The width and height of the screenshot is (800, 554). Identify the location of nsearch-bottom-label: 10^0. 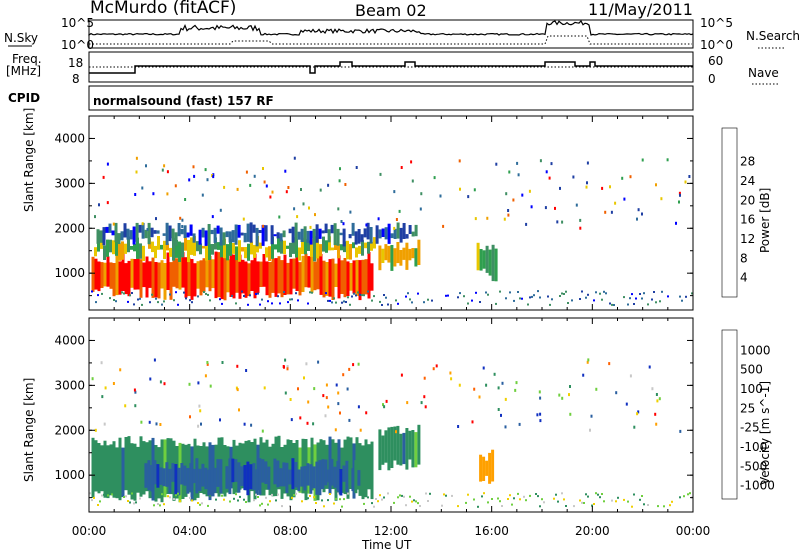
(716, 45).